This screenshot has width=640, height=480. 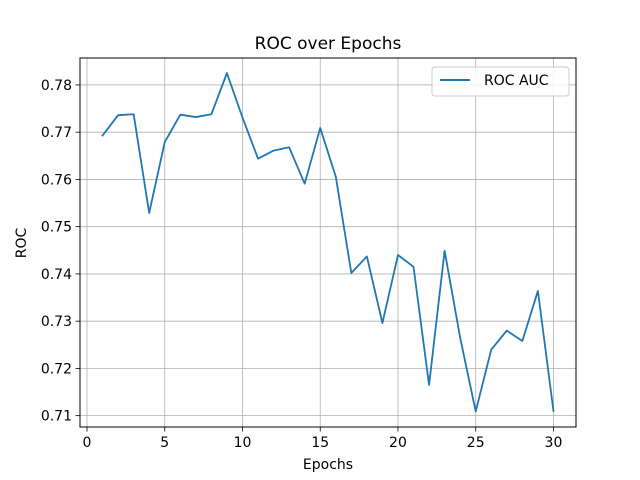 I want to click on chart-title: ROC over Epochs, so click(x=328, y=44).